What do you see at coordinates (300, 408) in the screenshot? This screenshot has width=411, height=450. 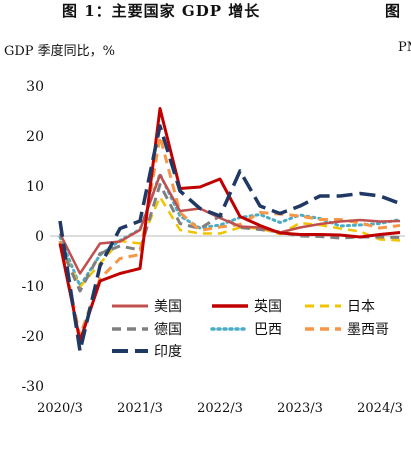 I see `x-tick-label: 2023/3` at bounding box center [300, 408].